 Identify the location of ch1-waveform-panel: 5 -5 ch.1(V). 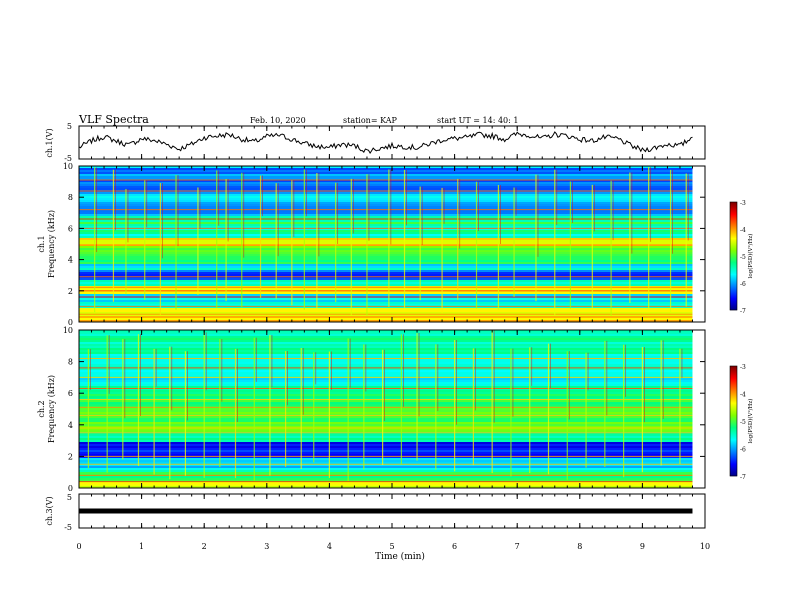
(375, 142).